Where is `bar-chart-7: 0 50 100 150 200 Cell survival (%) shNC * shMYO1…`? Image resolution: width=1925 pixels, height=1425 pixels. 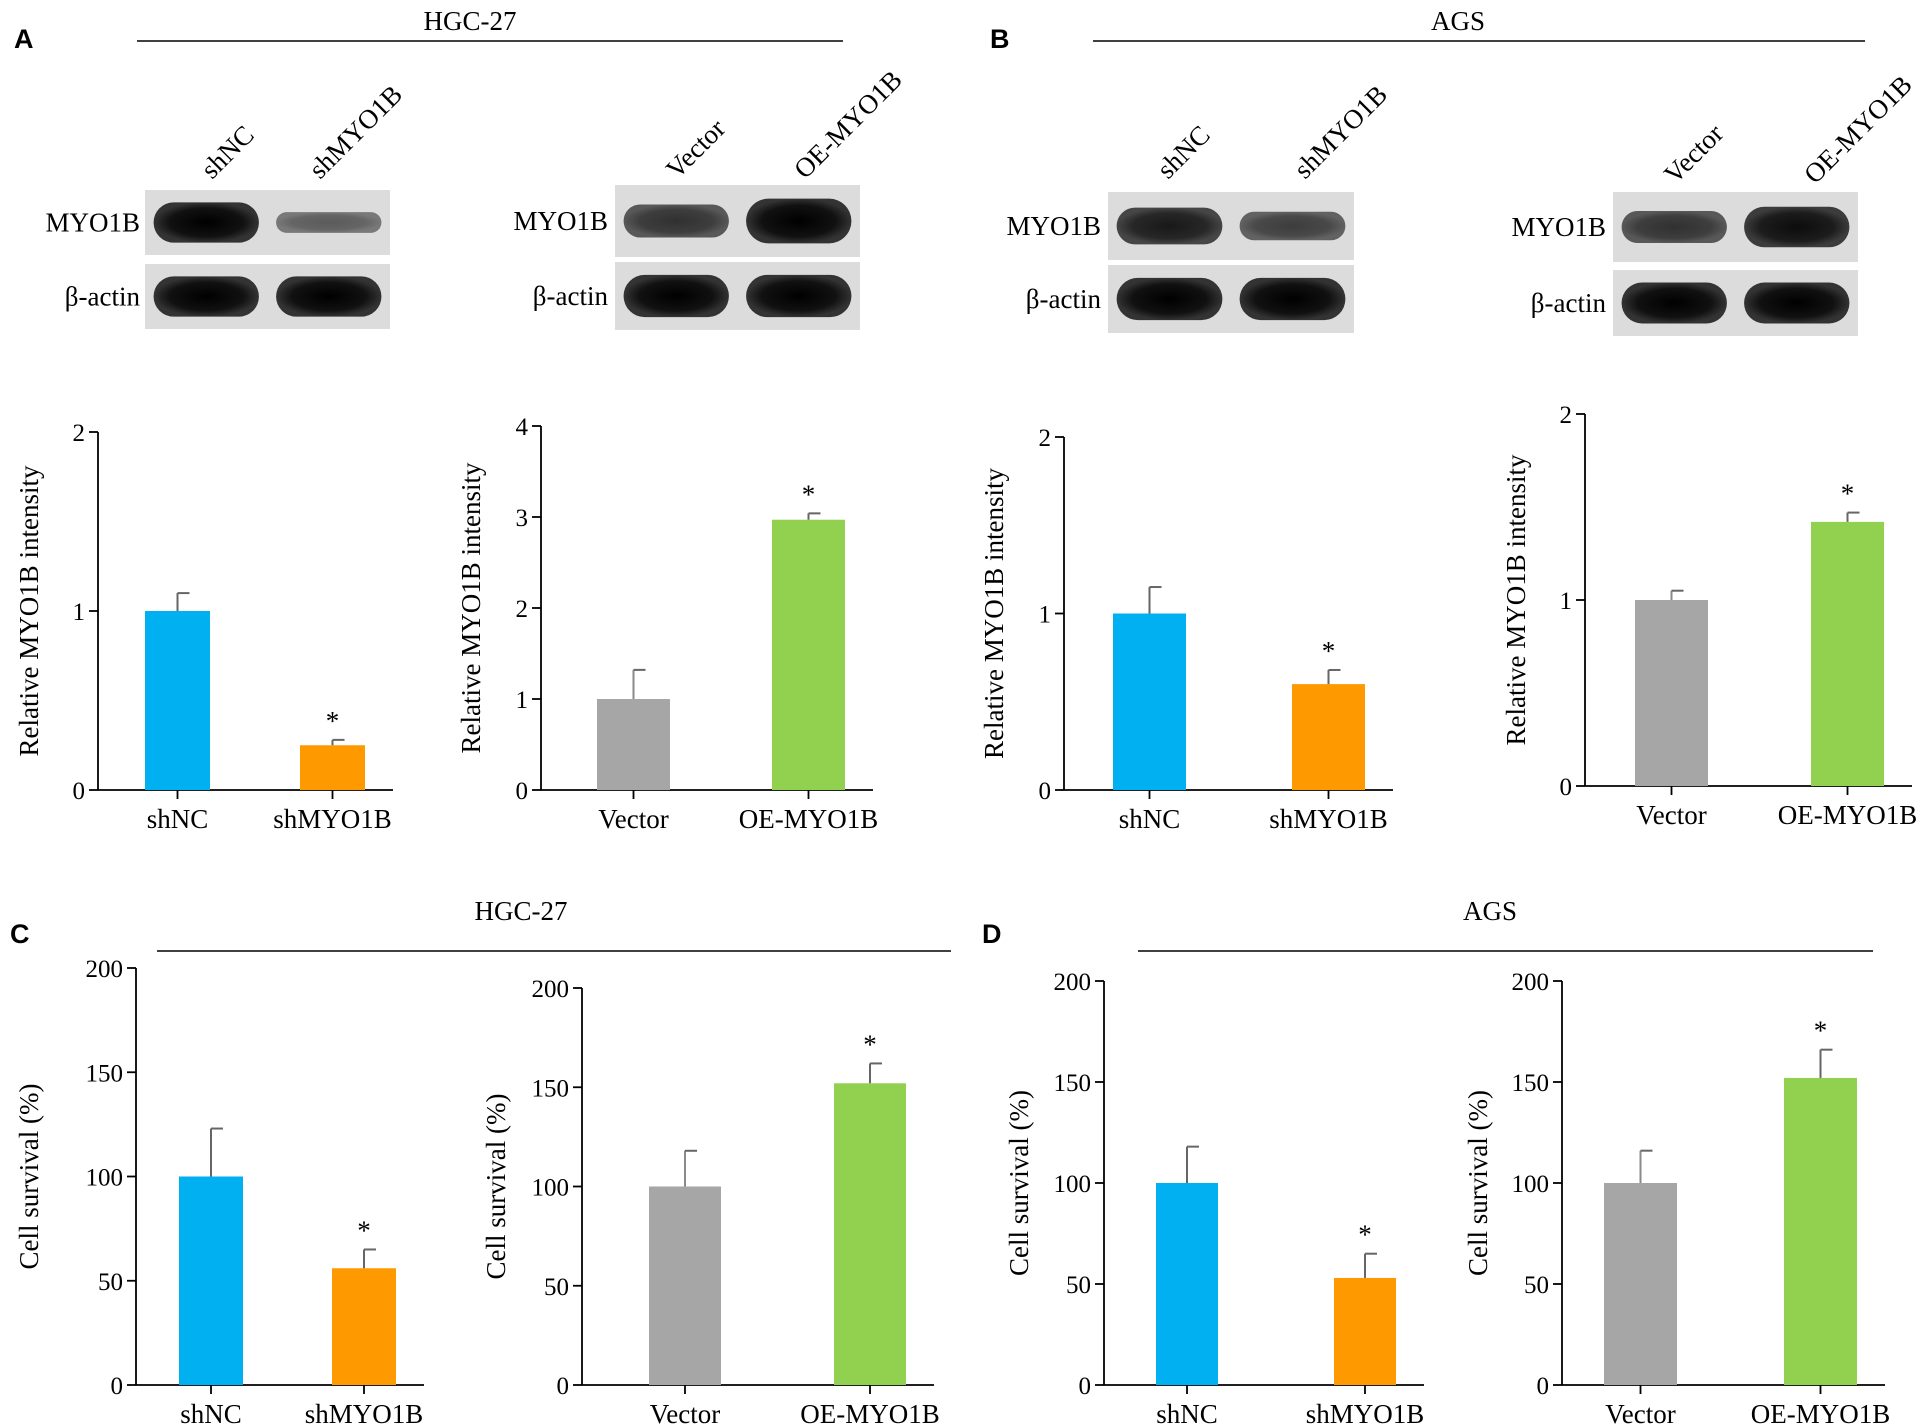 bar-chart-7: 0 50 100 150 200 Cell survival (%) shNC * shMYO1… is located at coordinates (1214, 1197).